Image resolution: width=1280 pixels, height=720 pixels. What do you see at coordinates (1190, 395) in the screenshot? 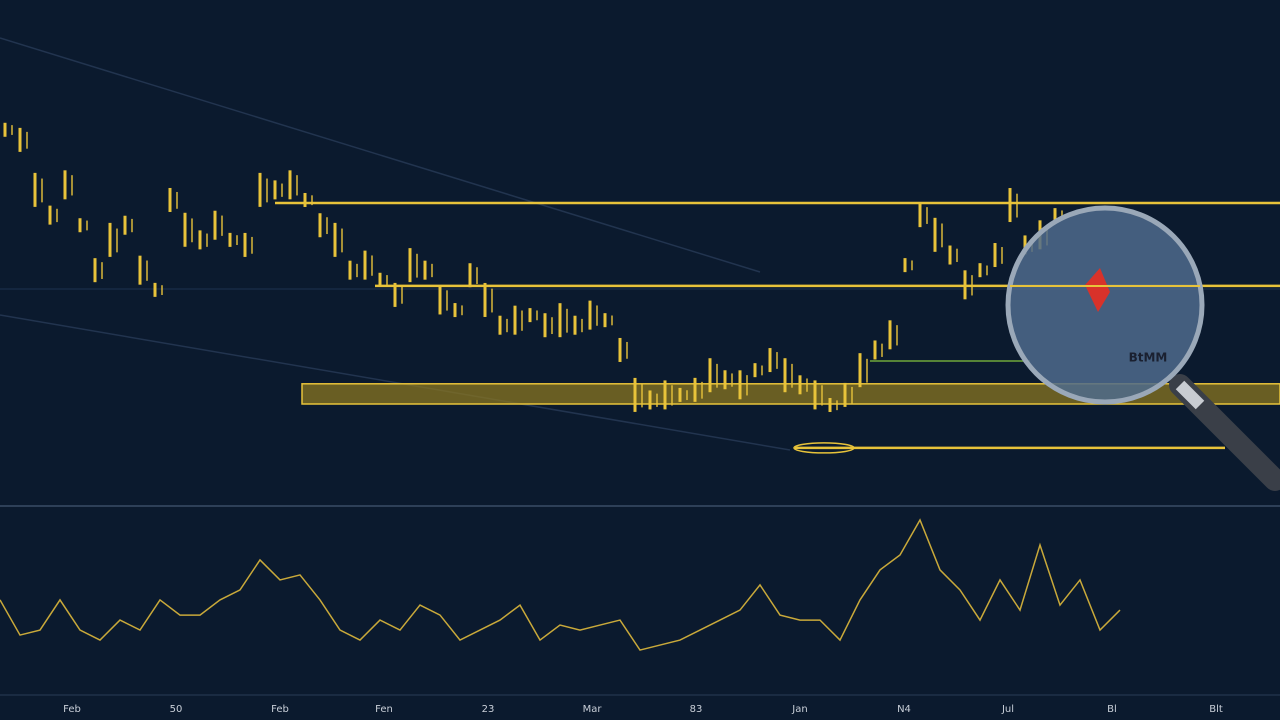
I see `magnifier-collar` at bounding box center [1190, 395].